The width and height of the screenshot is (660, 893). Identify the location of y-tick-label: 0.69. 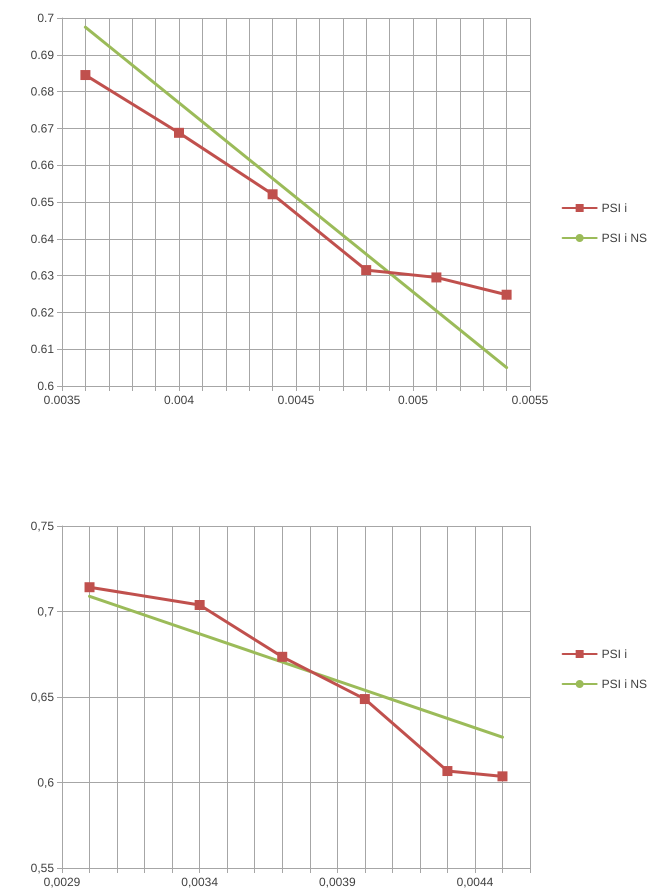
(42, 55).